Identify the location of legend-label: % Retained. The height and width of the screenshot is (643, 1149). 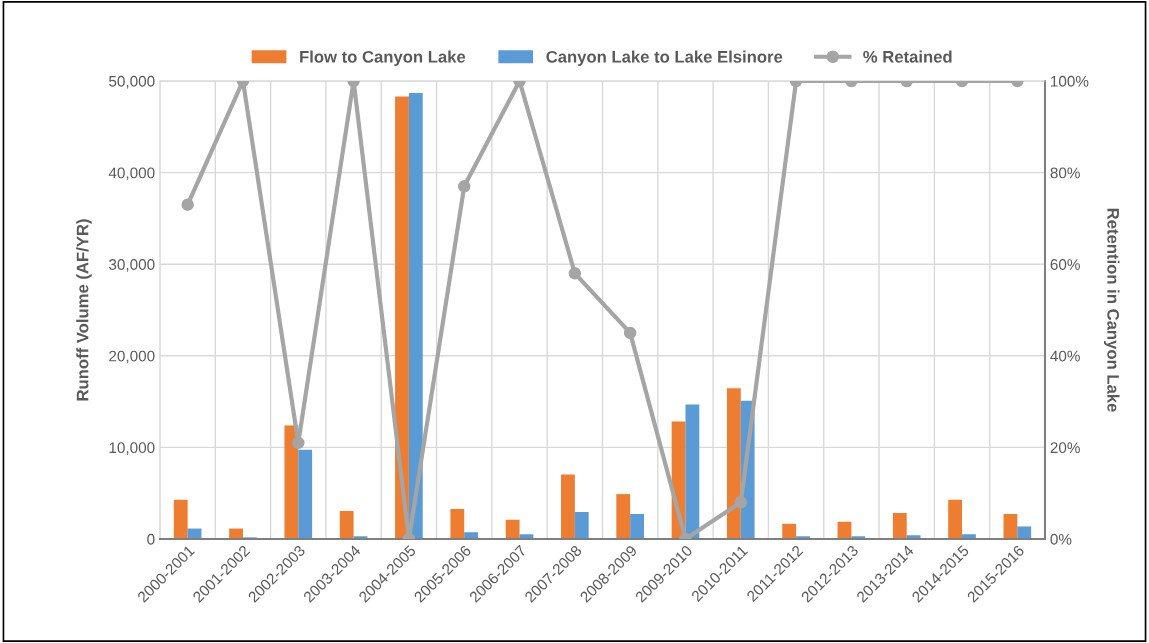
(907, 56).